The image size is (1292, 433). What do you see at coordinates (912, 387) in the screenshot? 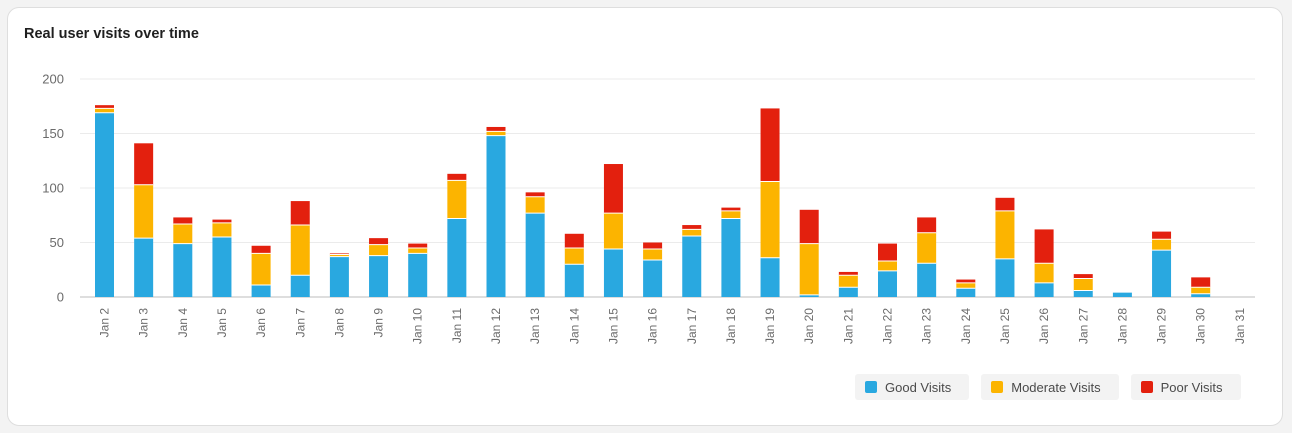
I see `legend-good-visits: Good Visits` at bounding box center [912, 387].